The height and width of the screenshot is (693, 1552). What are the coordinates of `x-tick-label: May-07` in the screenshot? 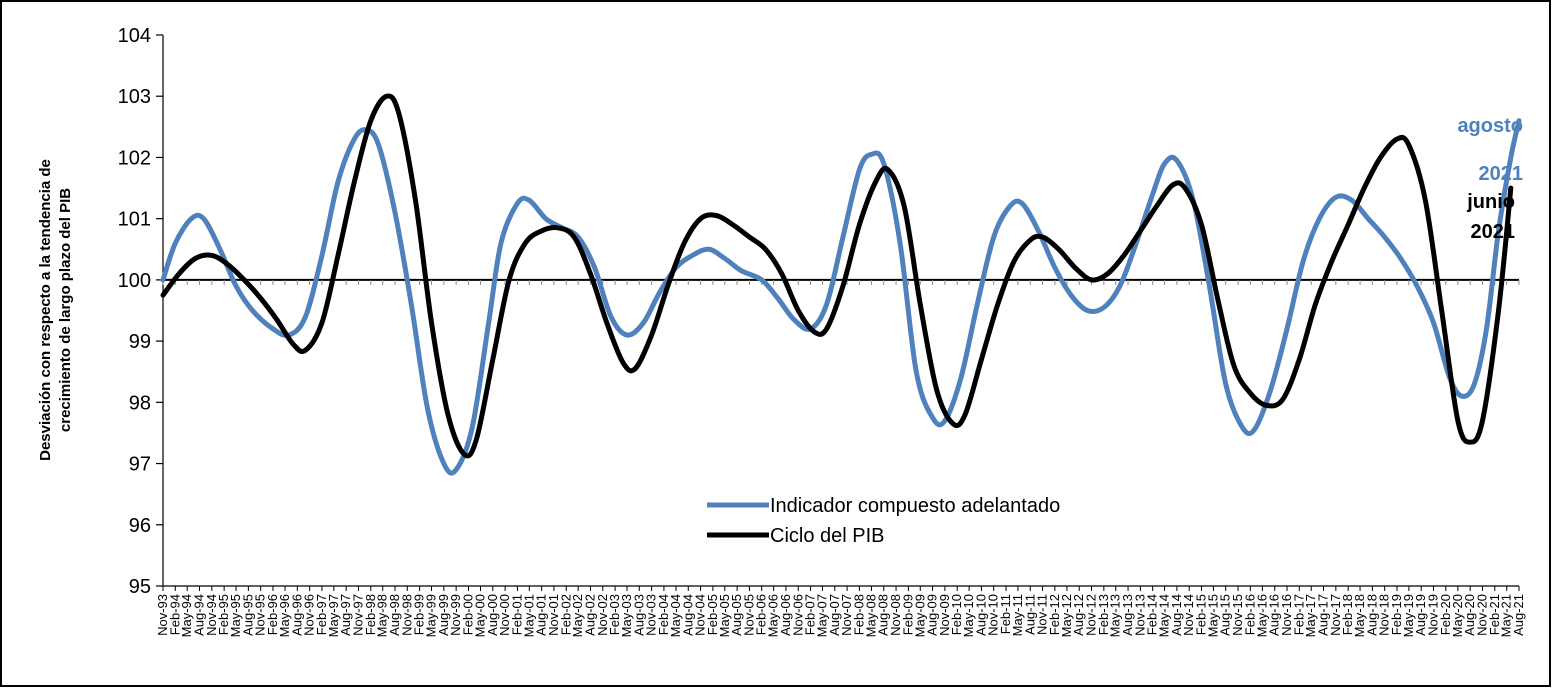 It's located at (821, 615).